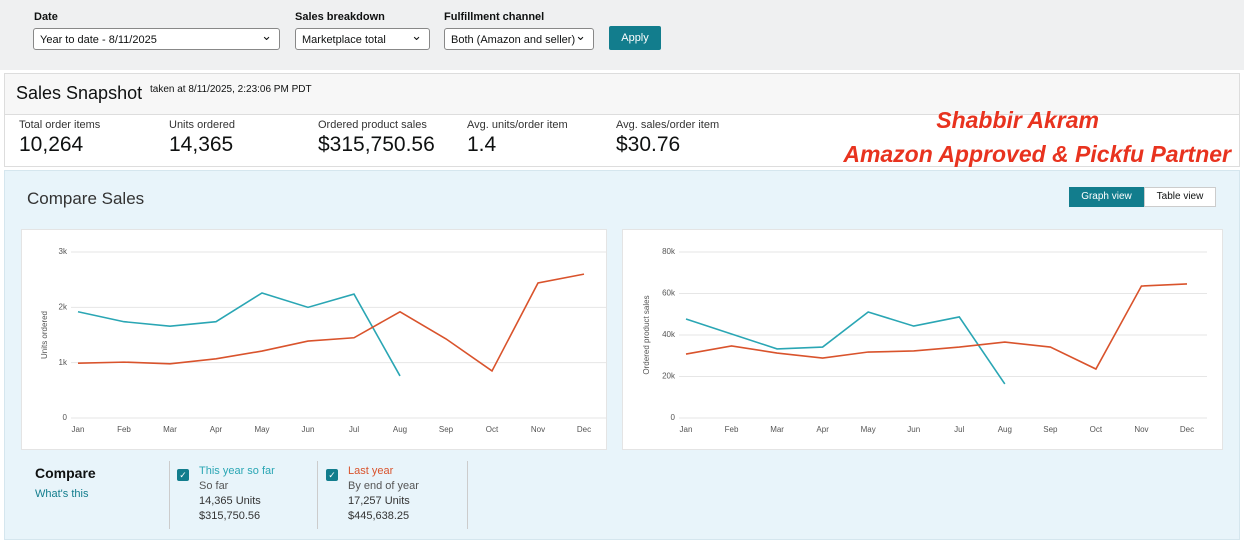 Image resolution: width=1244 pixels, height=540 pixels. Describe the element at coordinates (379, 516) in the screenshot. I see `legend-sales: $445,638.25` at that location.